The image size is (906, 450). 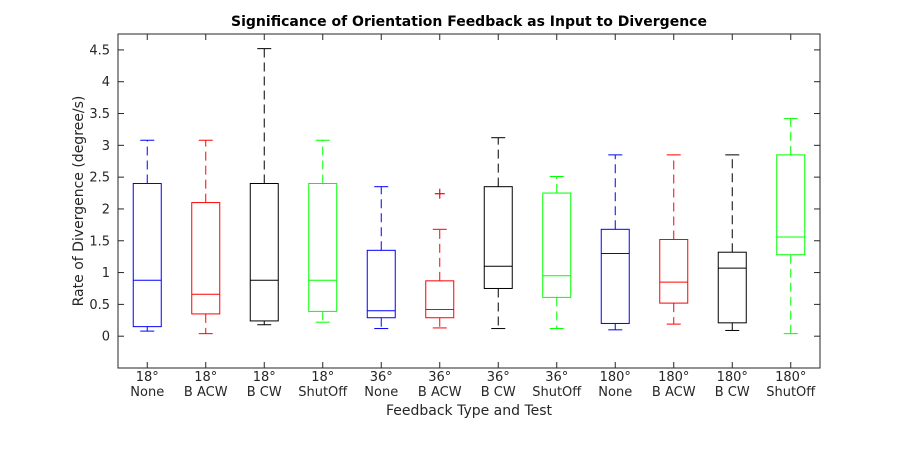 I want to click on y-tick-label: 0, so click(x=106, y=337).